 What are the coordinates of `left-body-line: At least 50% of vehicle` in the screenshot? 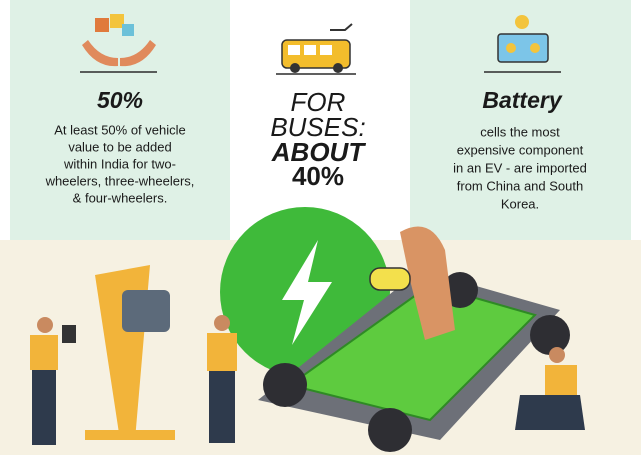 It's located at (120, 129).